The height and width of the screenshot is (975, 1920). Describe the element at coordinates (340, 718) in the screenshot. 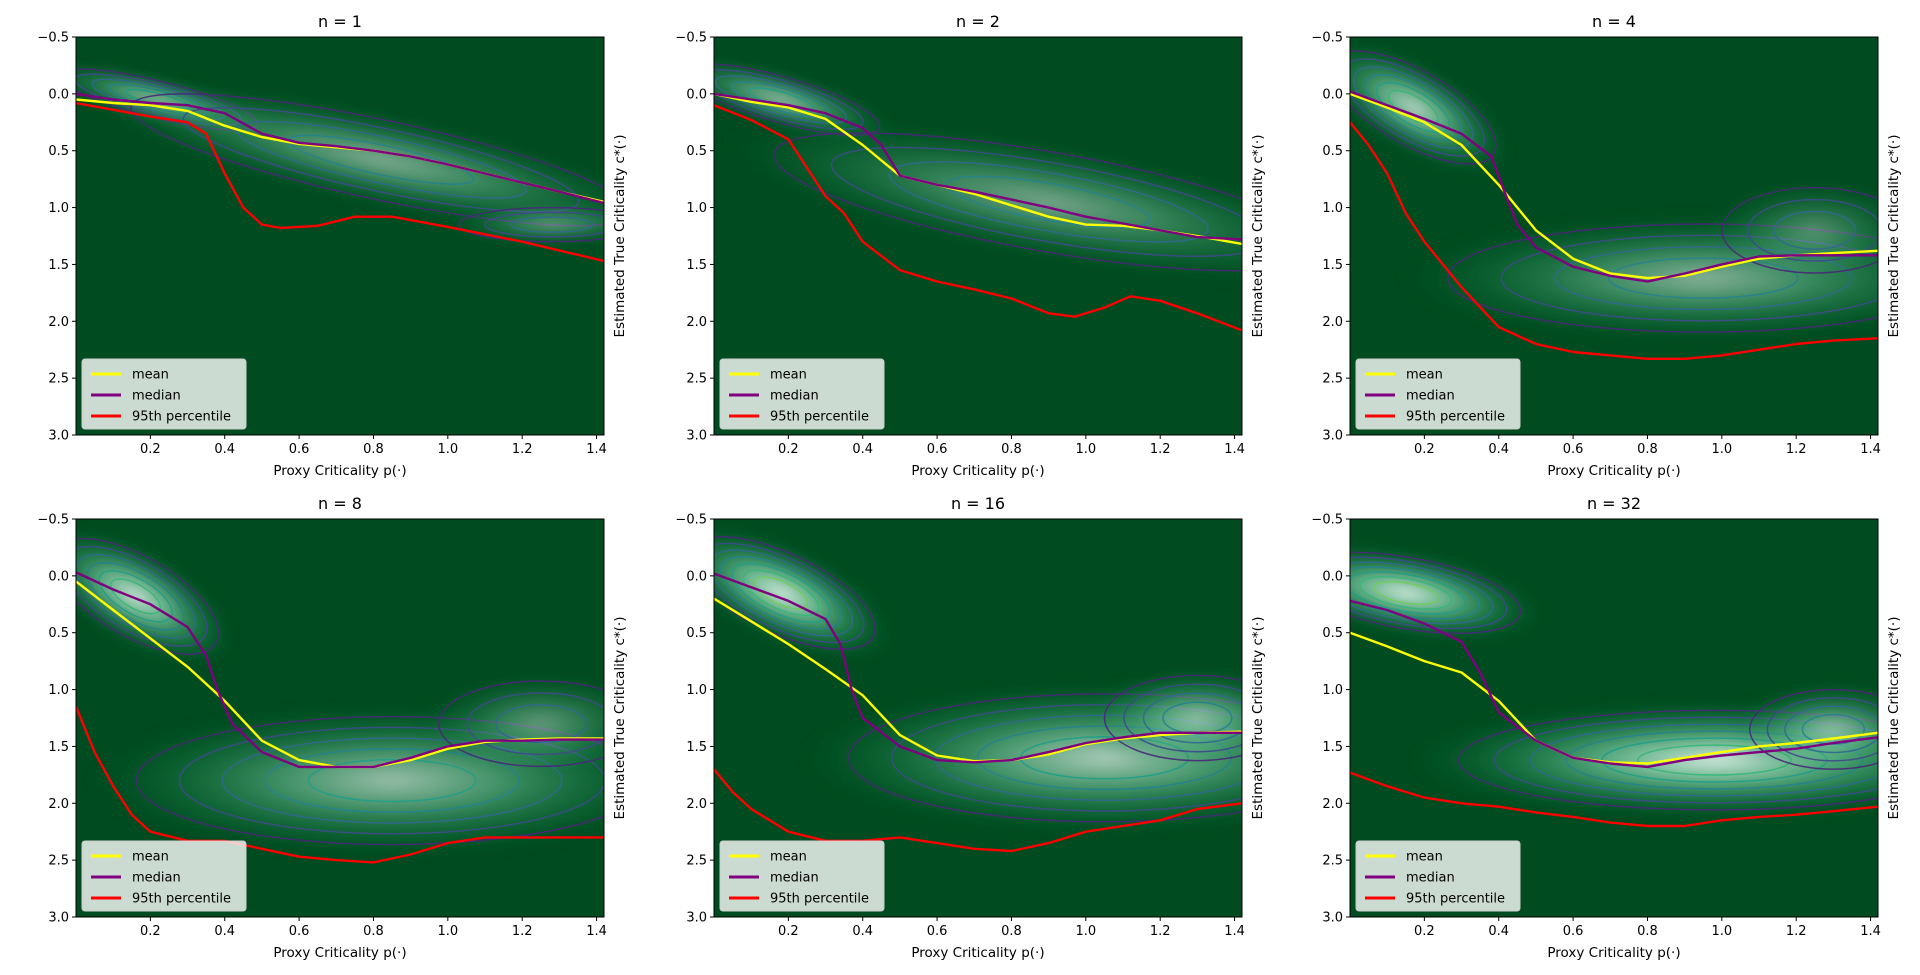

I see `axes-frame` at that location.